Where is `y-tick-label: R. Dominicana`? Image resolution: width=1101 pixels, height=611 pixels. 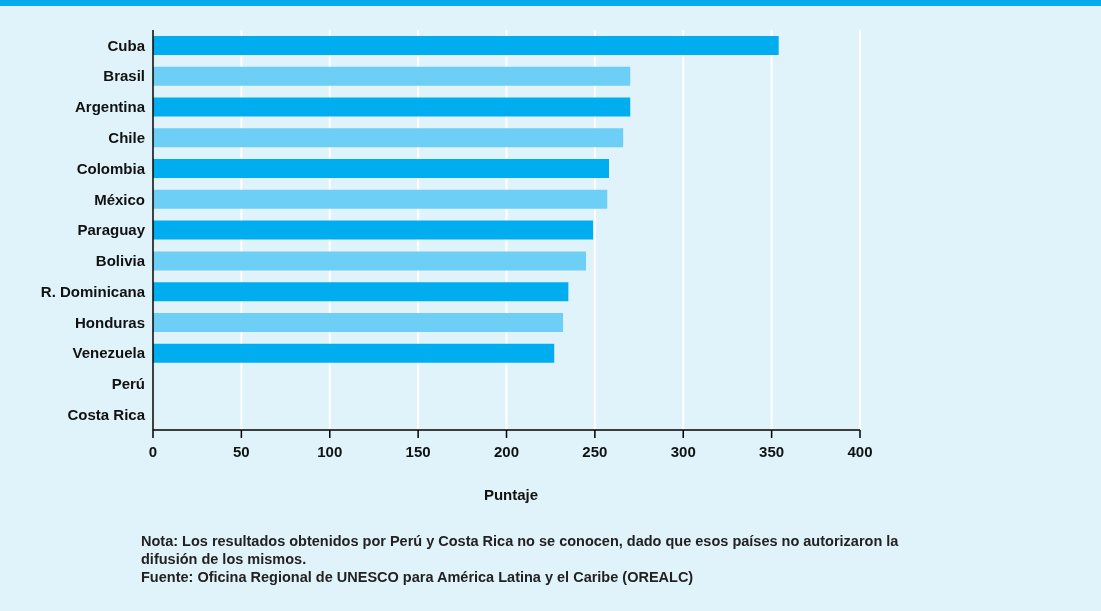
y-tick-label: R. Dominicana is located at coordinates (93, 291).